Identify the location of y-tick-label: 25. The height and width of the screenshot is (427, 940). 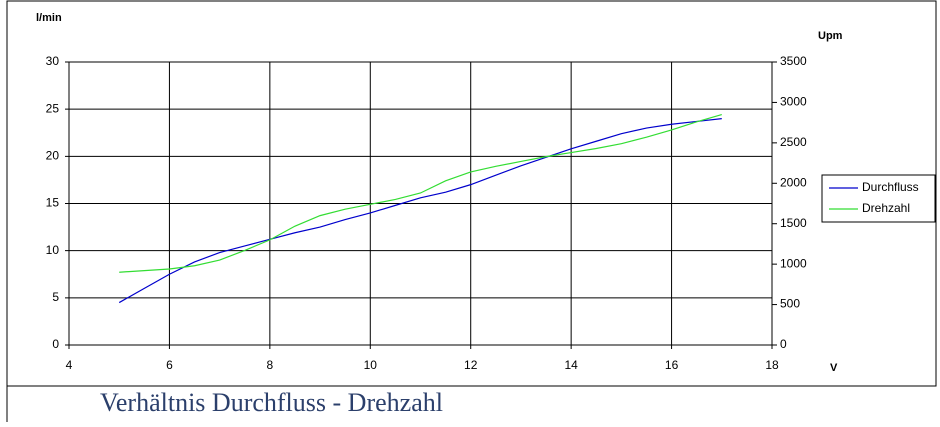
(53, 108).